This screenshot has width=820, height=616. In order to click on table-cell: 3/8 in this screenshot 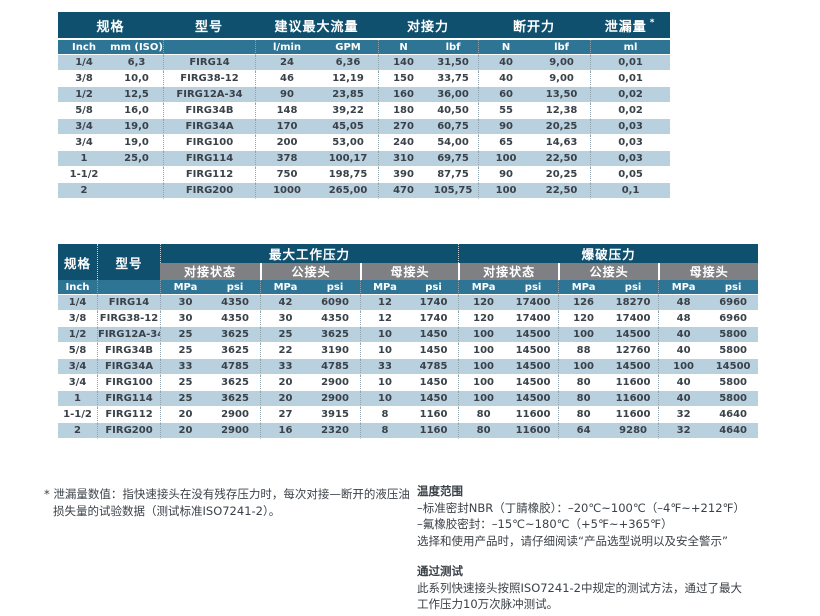, I will do `click(77, 319)`.